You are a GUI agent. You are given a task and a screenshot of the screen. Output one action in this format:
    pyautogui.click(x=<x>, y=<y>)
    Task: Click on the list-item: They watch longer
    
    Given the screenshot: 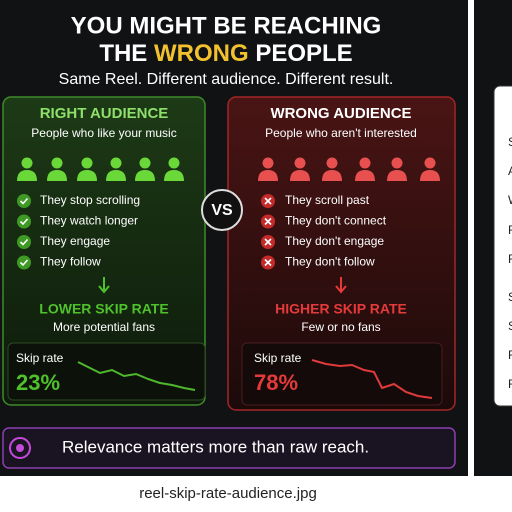 What is the action you would take?
    pyautogui.click(x=89, y=221)
    